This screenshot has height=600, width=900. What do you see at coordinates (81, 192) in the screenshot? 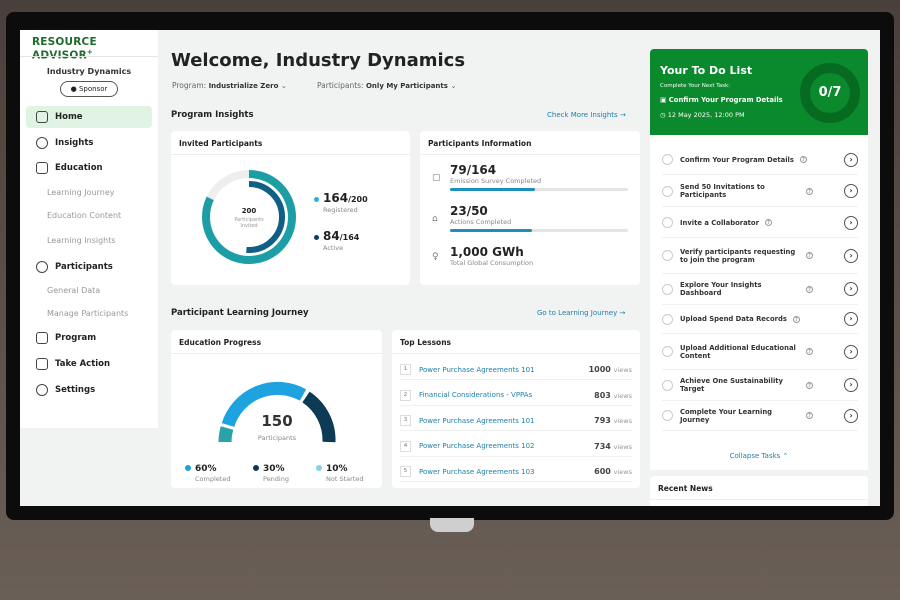
I see `sidebar-item-learning-journey: Learning Journey` at bounding box center [81, 192].